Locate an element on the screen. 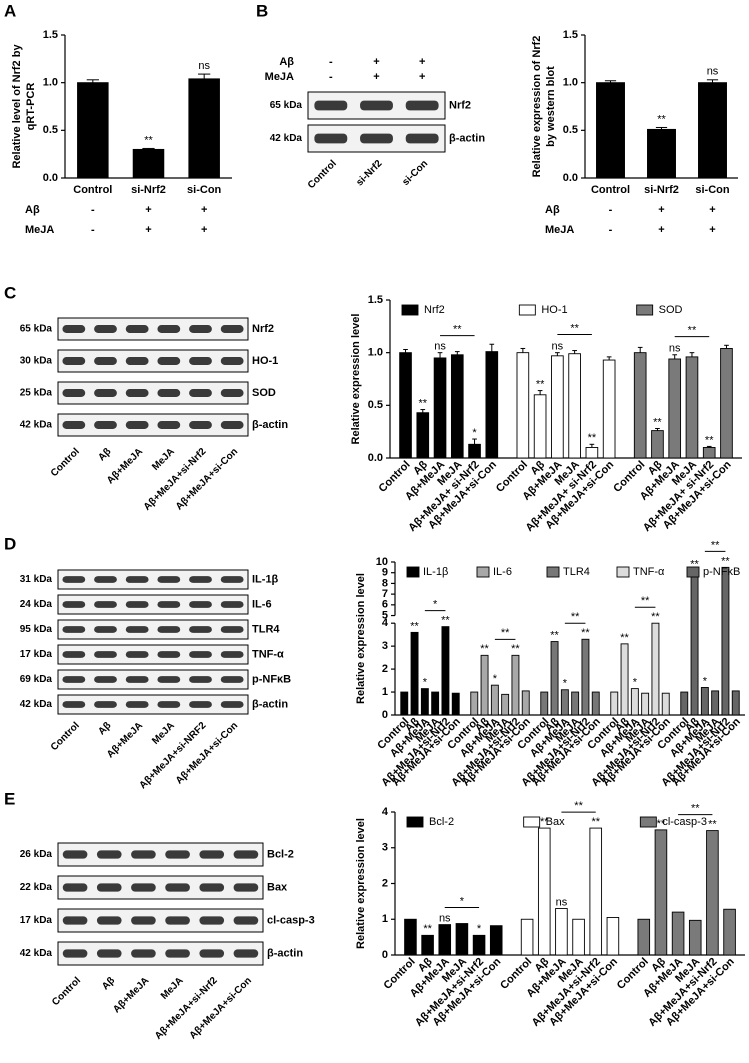  panel-letter: D is located at coordinates (10, 543).